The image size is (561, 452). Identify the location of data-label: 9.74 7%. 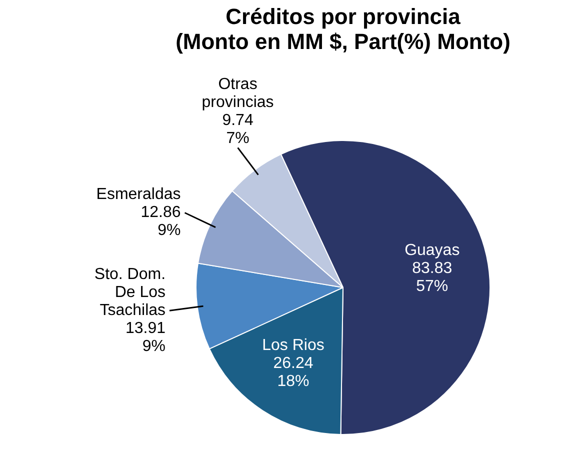
(238, 130).